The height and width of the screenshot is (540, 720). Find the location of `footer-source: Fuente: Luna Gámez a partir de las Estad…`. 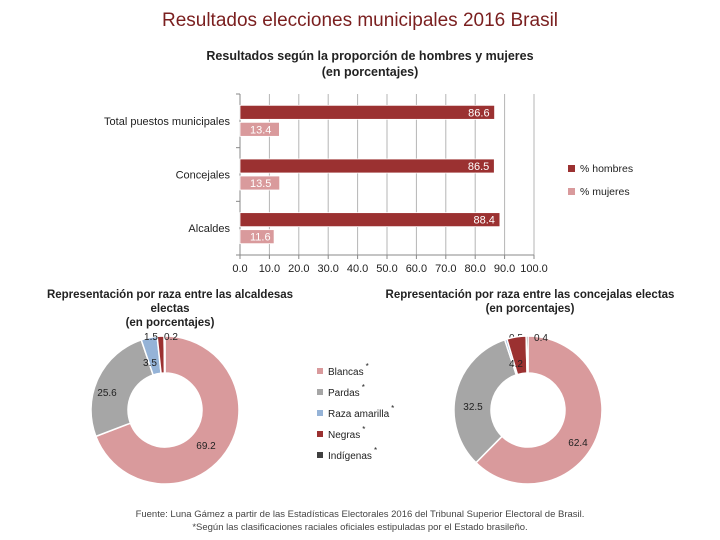

footer-source: Fuente: Luna Gámez a partir de las Estad… is located at coordinates (360, 514).